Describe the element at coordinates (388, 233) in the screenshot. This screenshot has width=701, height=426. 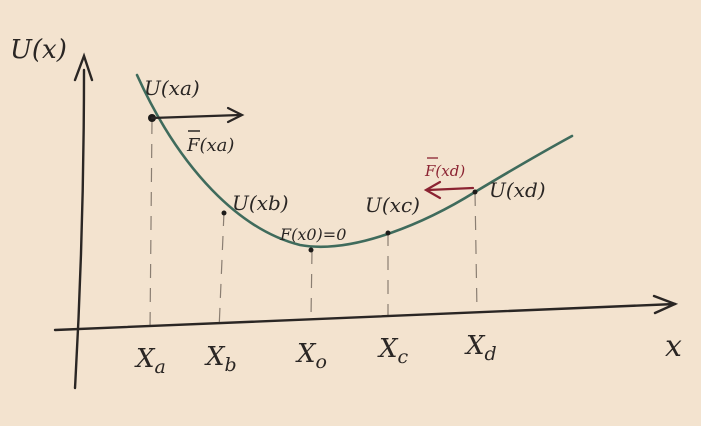
I see `point-xc` at that location.